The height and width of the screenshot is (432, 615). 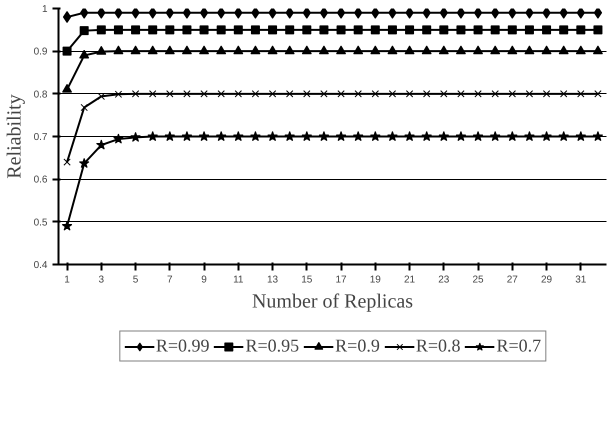 I want to click on y-tick-label: 0.8, so click(x=41, y=94).